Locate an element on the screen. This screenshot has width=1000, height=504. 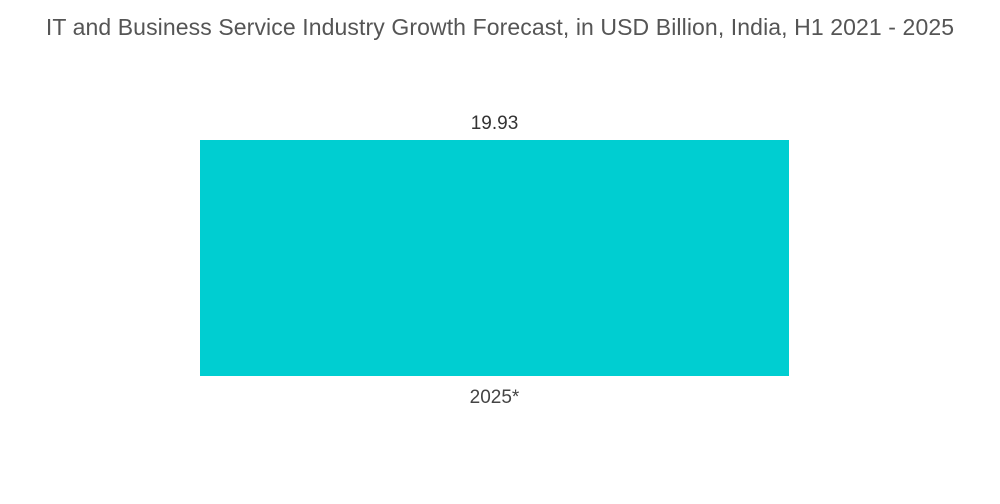
x-tick-label: 2025* is located at coordinates (495, 397).